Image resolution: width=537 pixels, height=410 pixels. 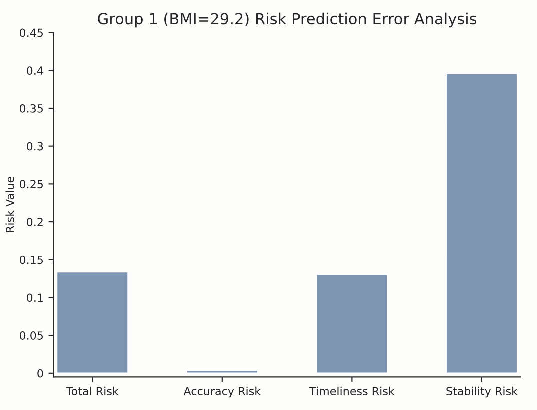 I want to click on y-tick-label: 0.2, so click(x=35, y=222).